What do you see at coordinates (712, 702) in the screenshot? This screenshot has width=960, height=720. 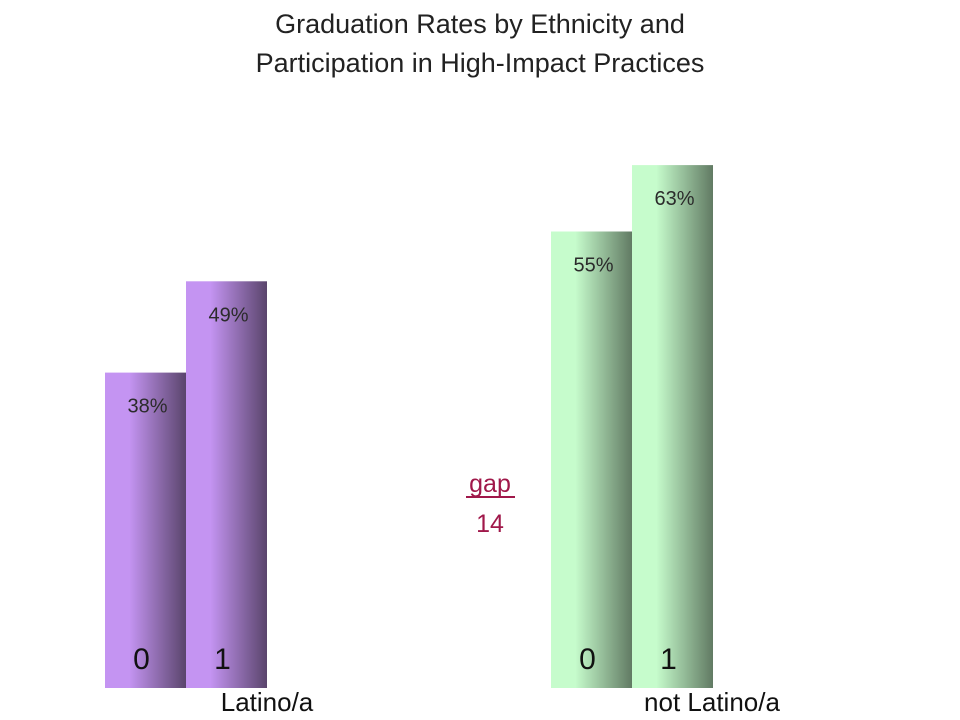 I see `group-label-not-latino: not Latino/a` at bounding box center [712, 702].